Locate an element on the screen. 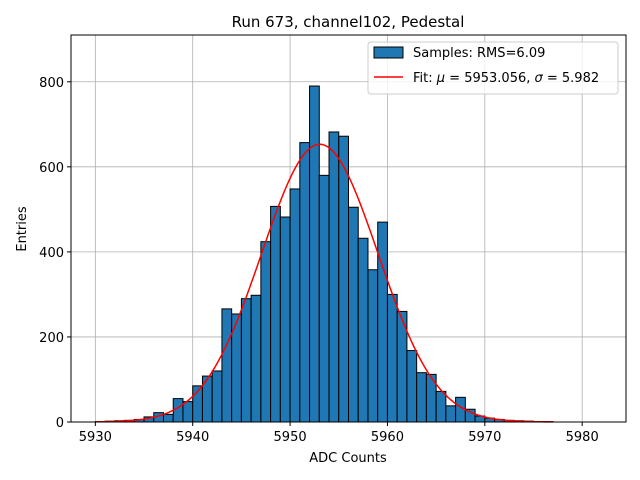 This screenshot has height=480, width=640. chart-title: Run 673, channel102, Pedestal is located at coordinates (348, 22).